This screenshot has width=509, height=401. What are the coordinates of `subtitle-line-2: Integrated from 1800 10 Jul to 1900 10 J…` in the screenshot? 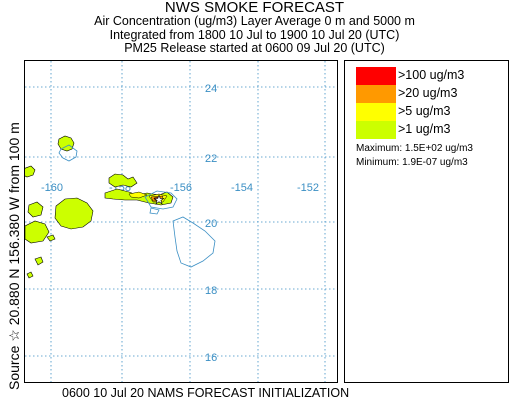 It's located at (254, 35).